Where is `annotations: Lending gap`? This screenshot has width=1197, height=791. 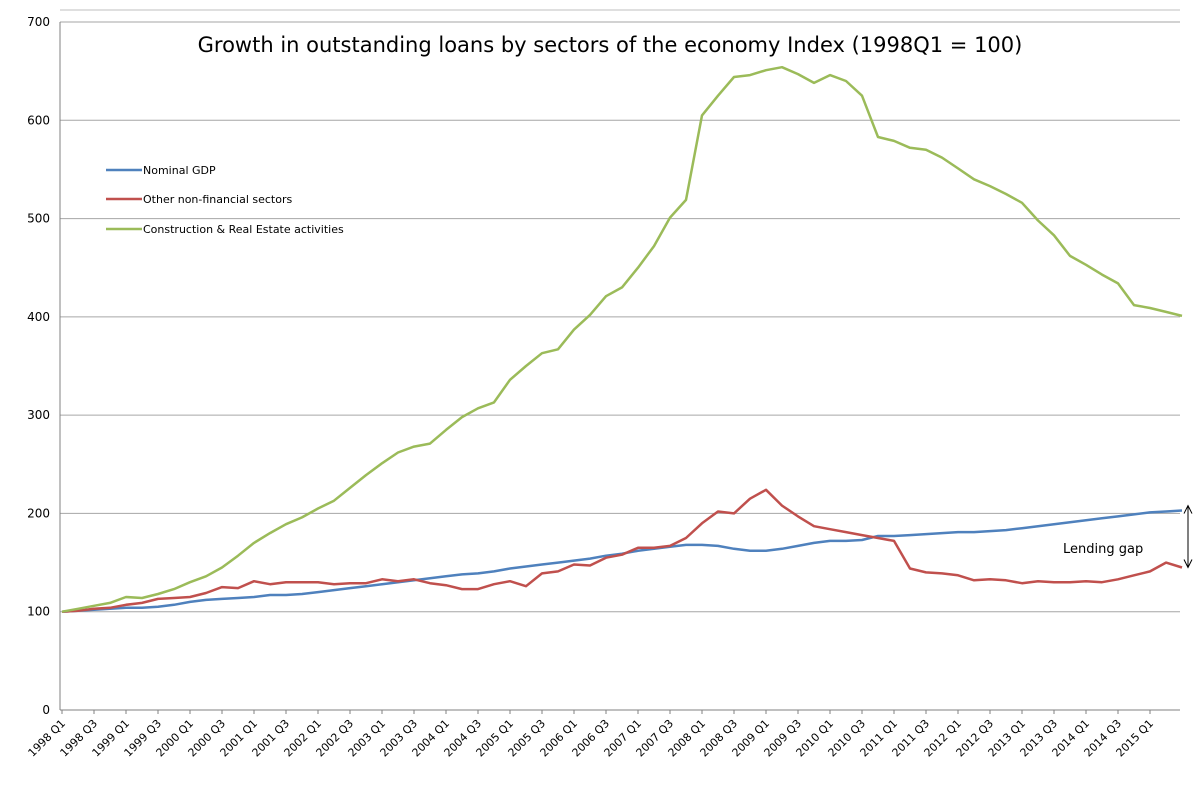
annotations: Lending gap is located at coordinates (1128, 536).